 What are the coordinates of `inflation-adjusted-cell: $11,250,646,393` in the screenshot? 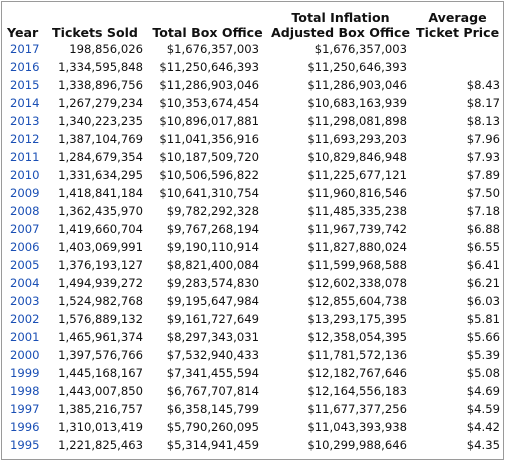 It's located at (357, 67).